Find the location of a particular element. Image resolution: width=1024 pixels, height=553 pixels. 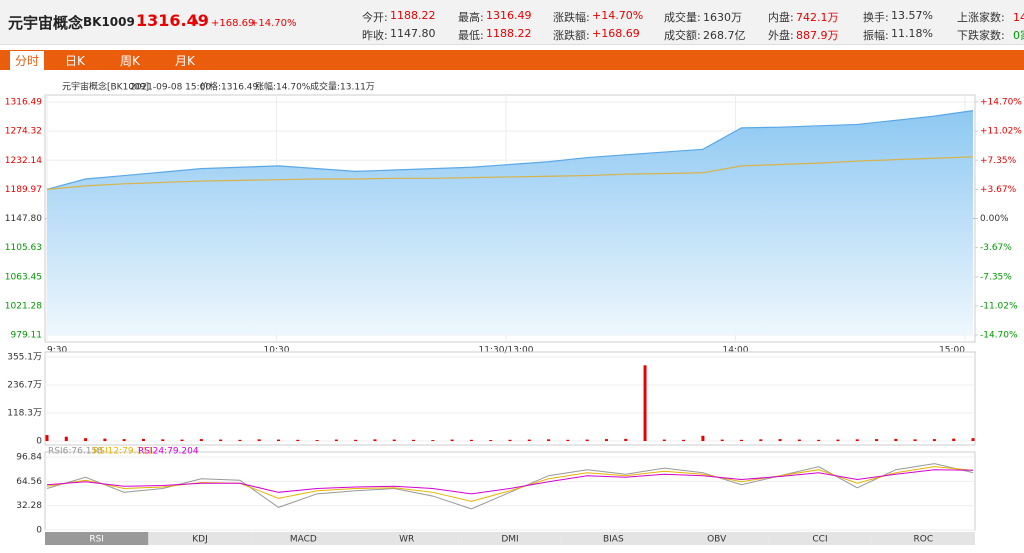

stat-value: 14家 is located at coordinates (1018, 17).